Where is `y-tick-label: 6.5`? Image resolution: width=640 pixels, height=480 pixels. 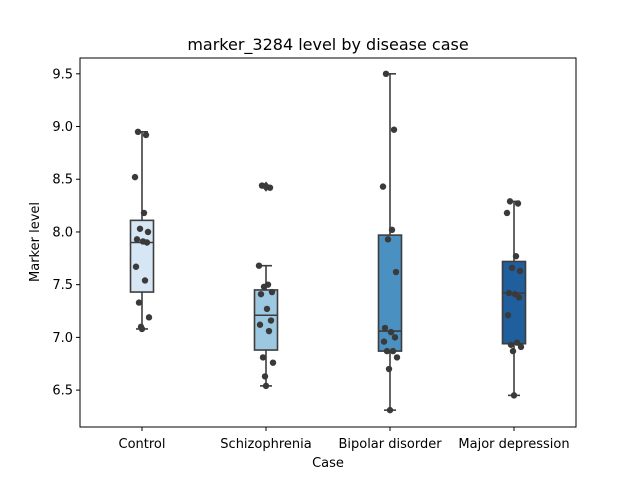 y-tick-label: 6.5 is located at coordinates (62, 391).